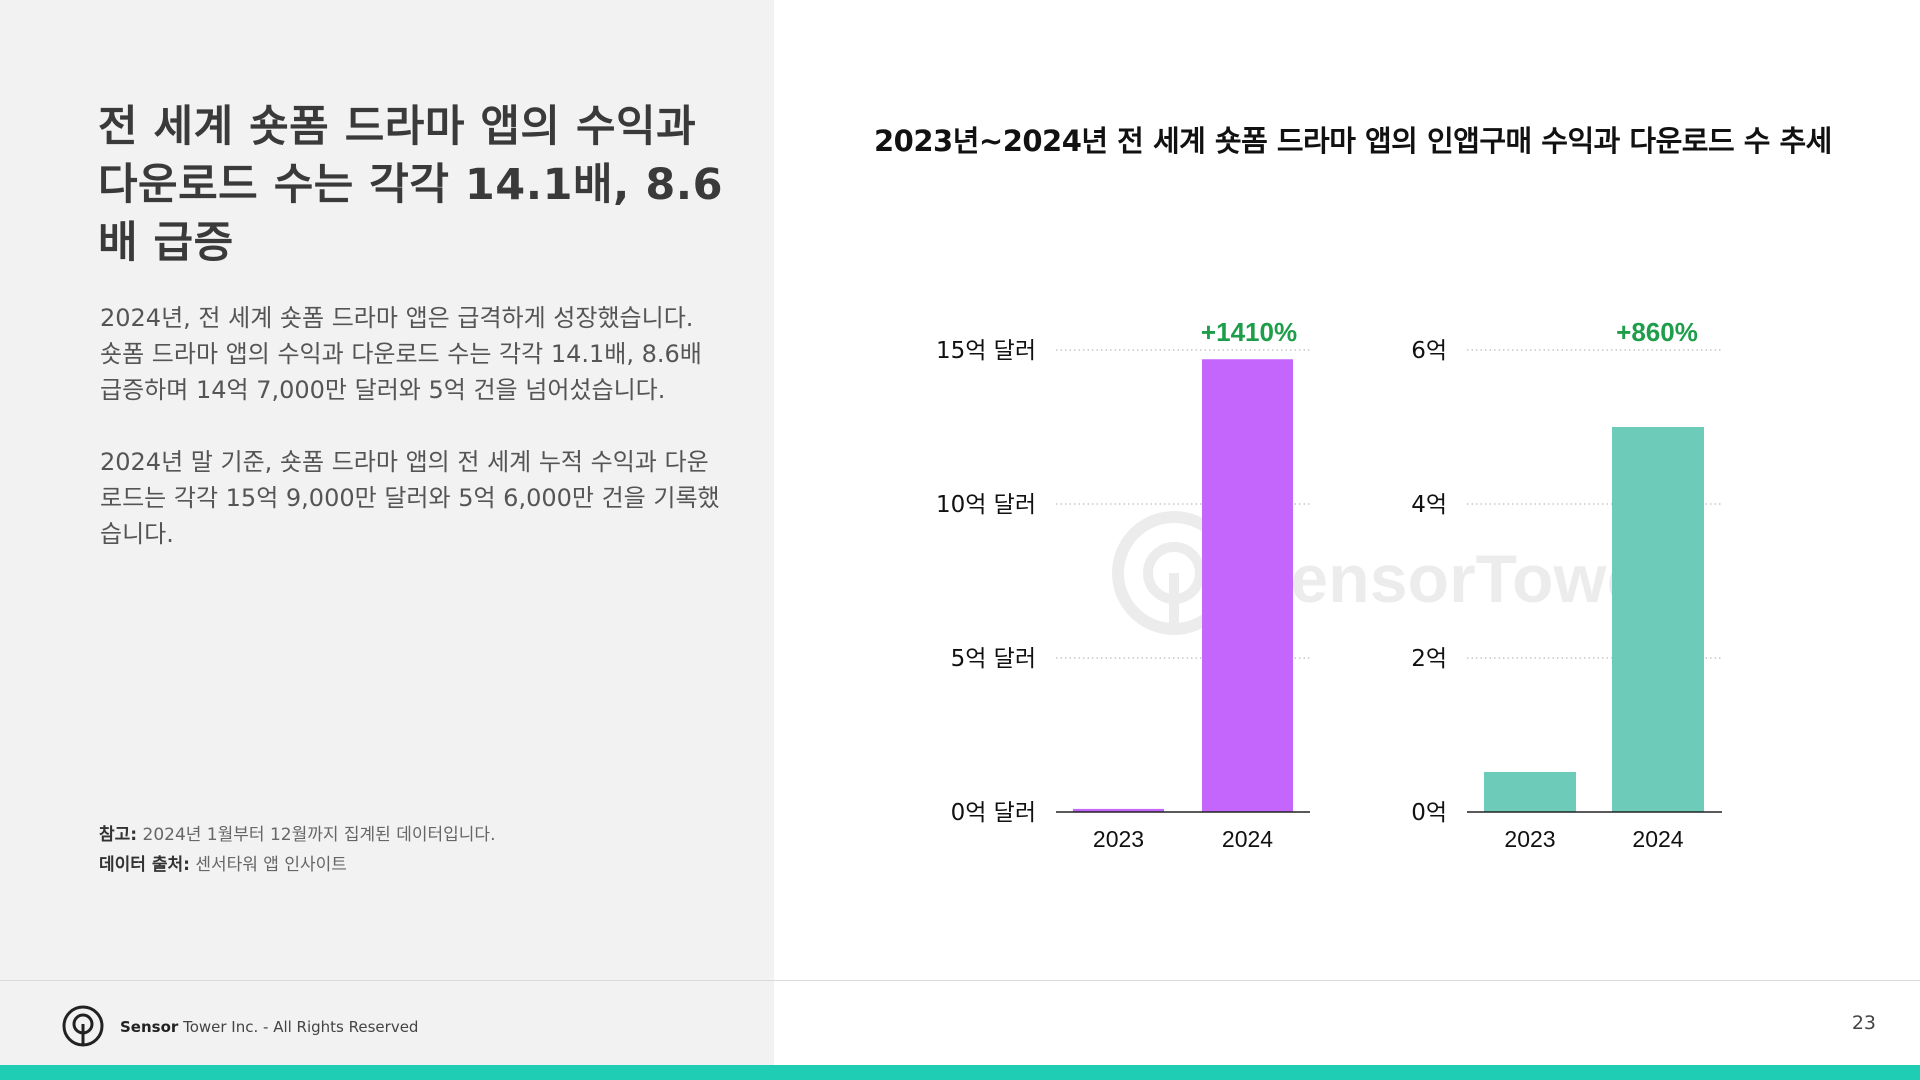 The height and width of the screenshot is (1080, 1920). What do you see at coordinates (1657, 839) in the screenshot?
I see `chart-2-x-tick-label: 2024` at bounding box center [1657, 839].